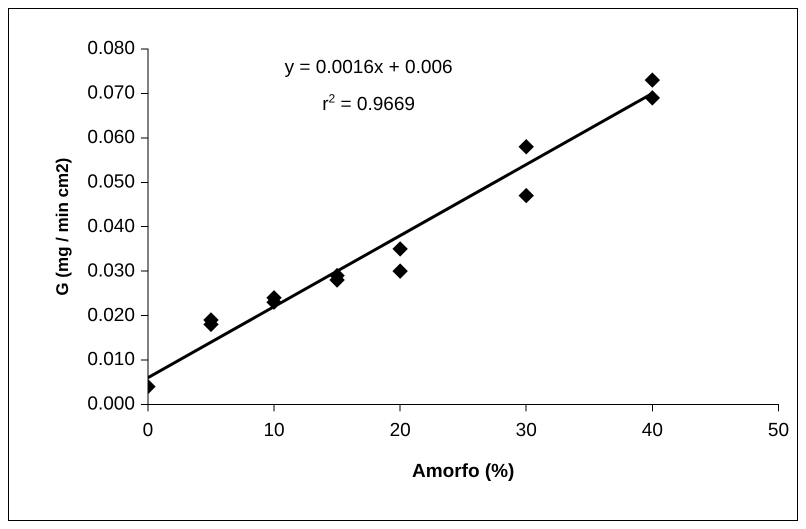  Describe the element at coordinates (779, 431) in the screenshot. I see `x-tick-label: 50` at that location.